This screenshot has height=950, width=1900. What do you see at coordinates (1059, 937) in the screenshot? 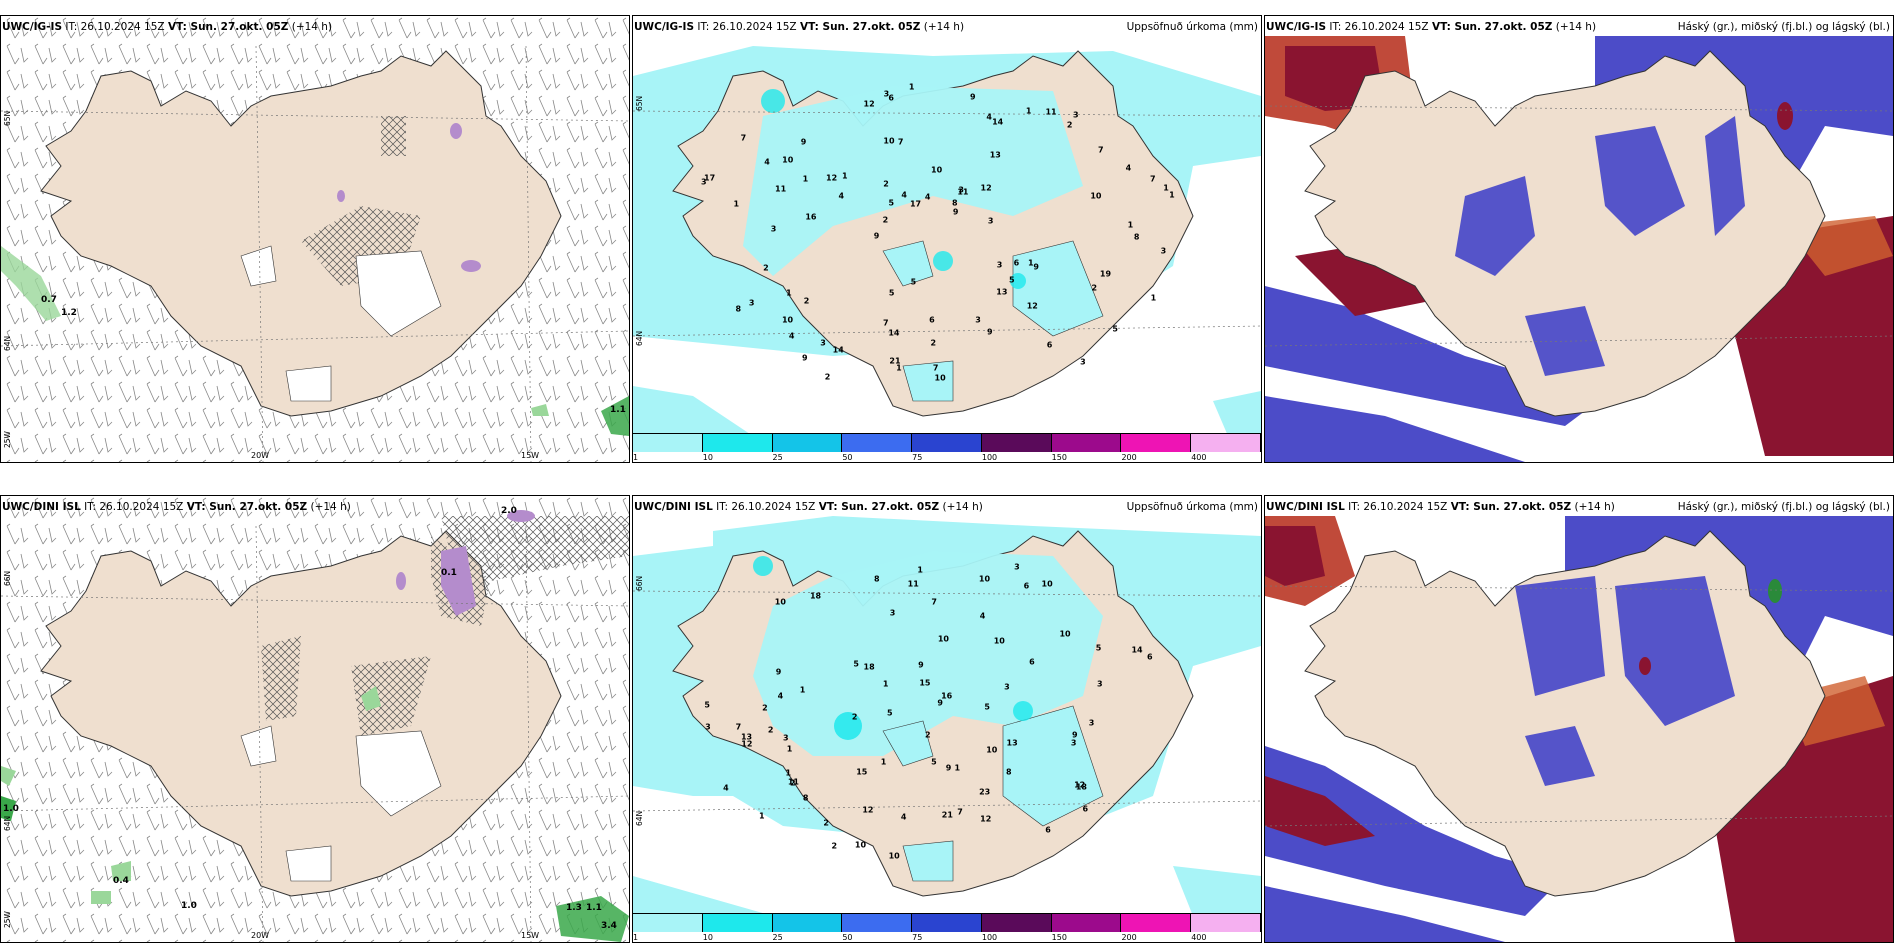
I see `colorbar-tick-label: 150` at bounding box center [1059, 937].